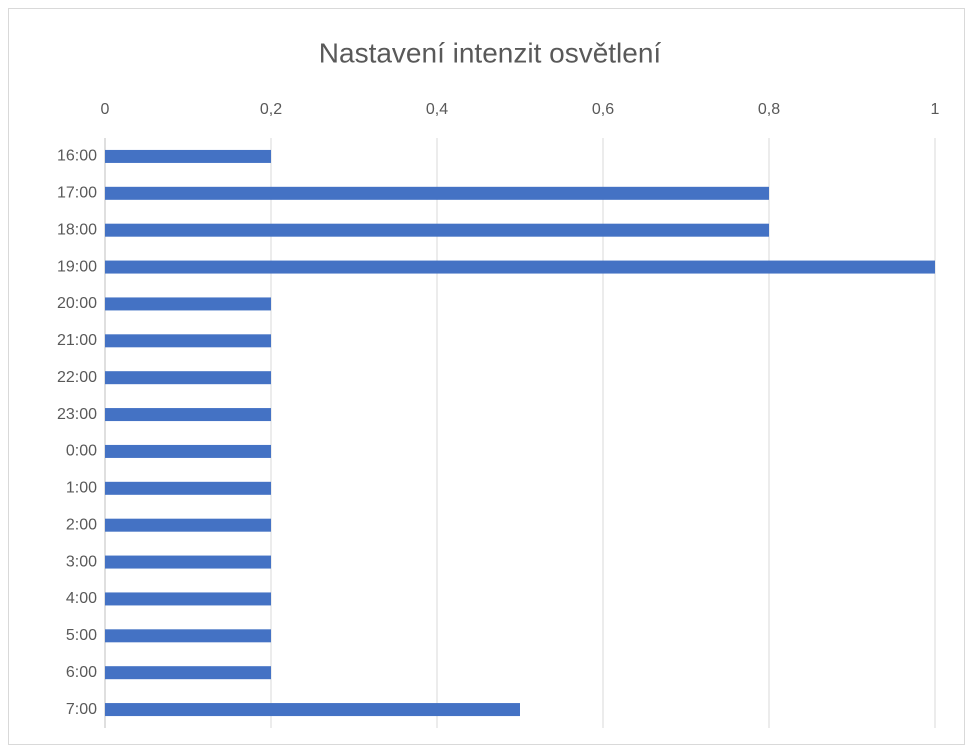 The image size is (966, 753). Describe the element at coordinates (437, 109) in the screenshot. I see `x-tick-label: 0,4` at that location.